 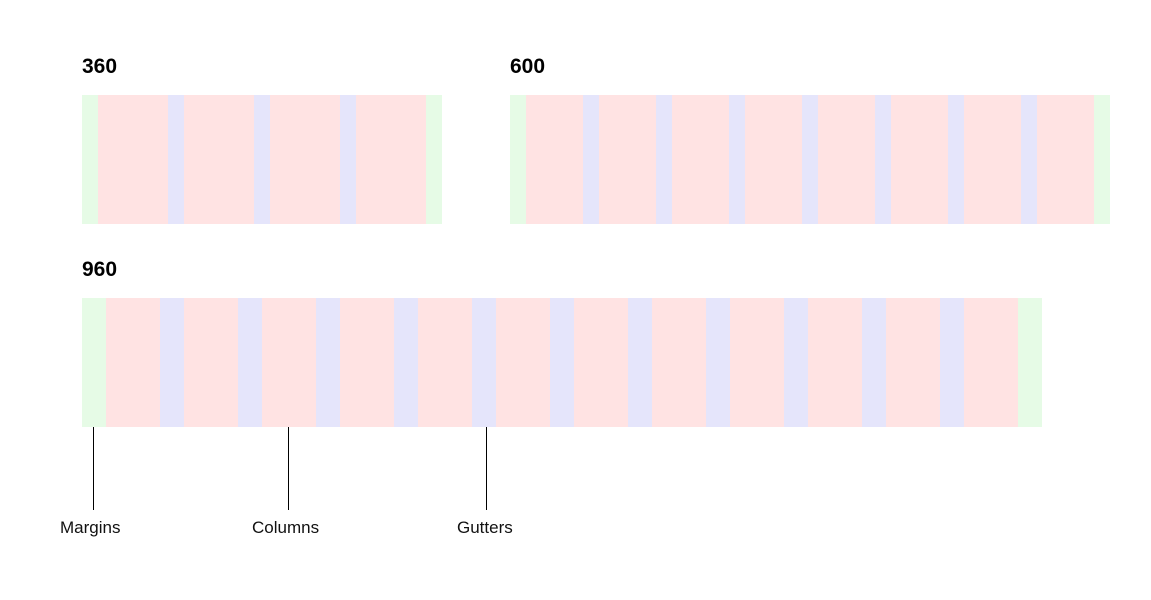 What do you see at coordinates (100, 66) in the screenshot?
I see `grid-title-360: 360` at bounding box center [100, 66].